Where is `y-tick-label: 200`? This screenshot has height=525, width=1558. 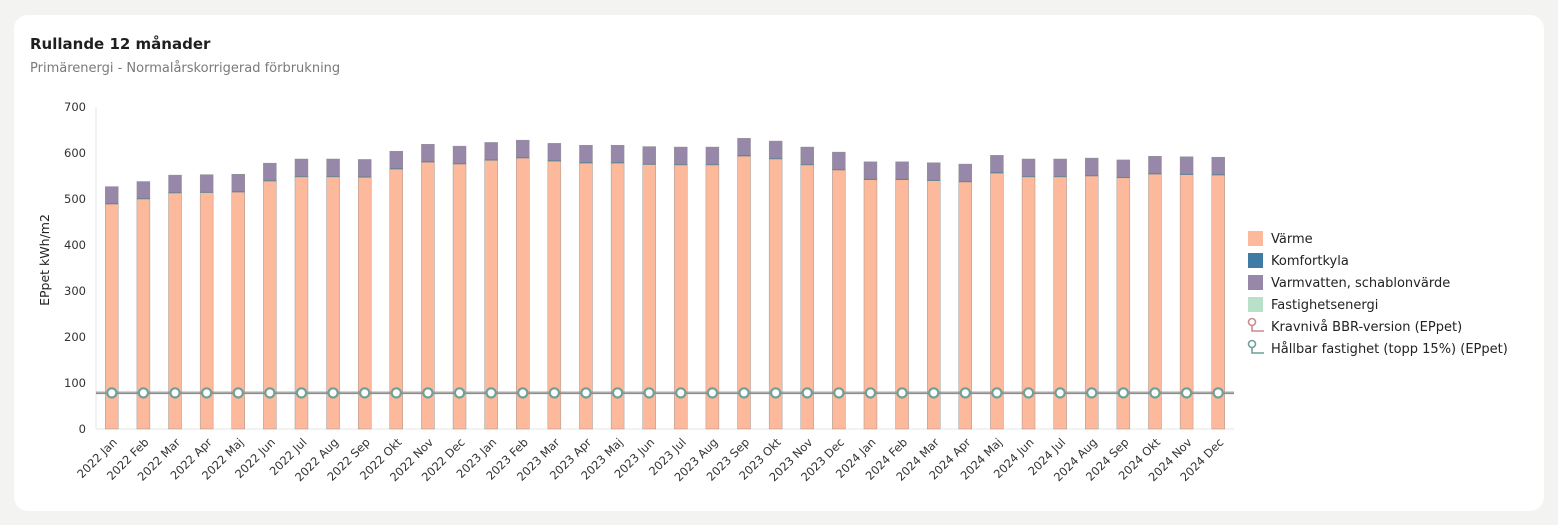 y-tick-label: 200 is located at coordinates (75, 337).